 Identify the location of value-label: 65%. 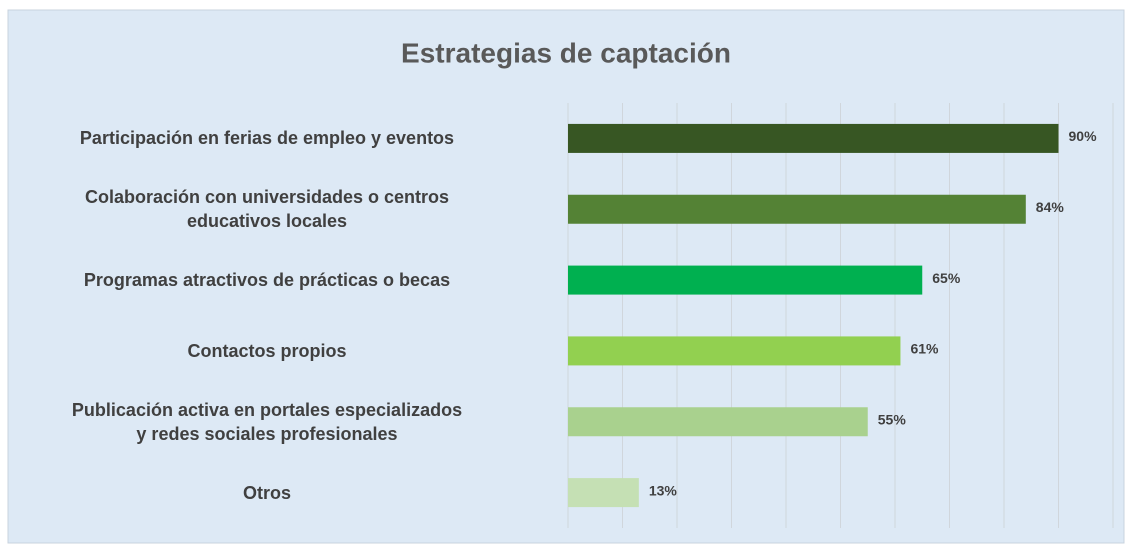
(946, 278).